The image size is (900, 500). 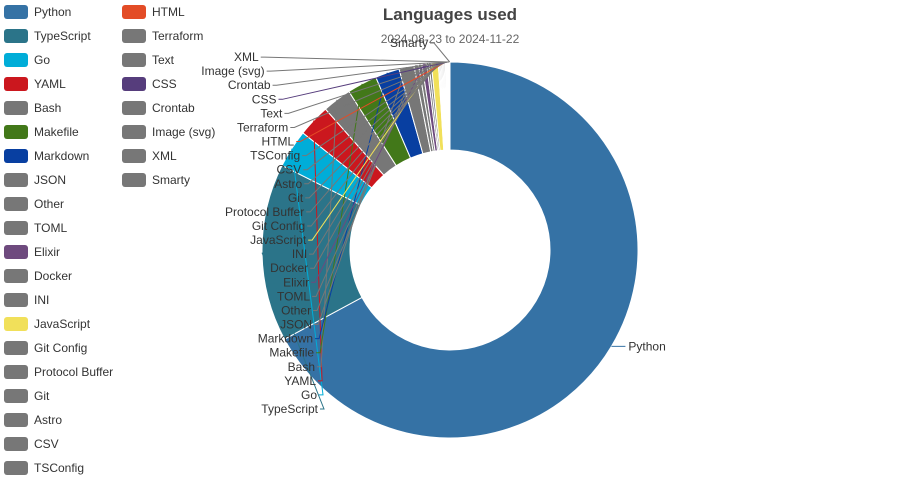 What do you see at coordinates (299, 254) in the screenshot?
I see `slice-label-ini: INI` at bounding box center [299, 254].